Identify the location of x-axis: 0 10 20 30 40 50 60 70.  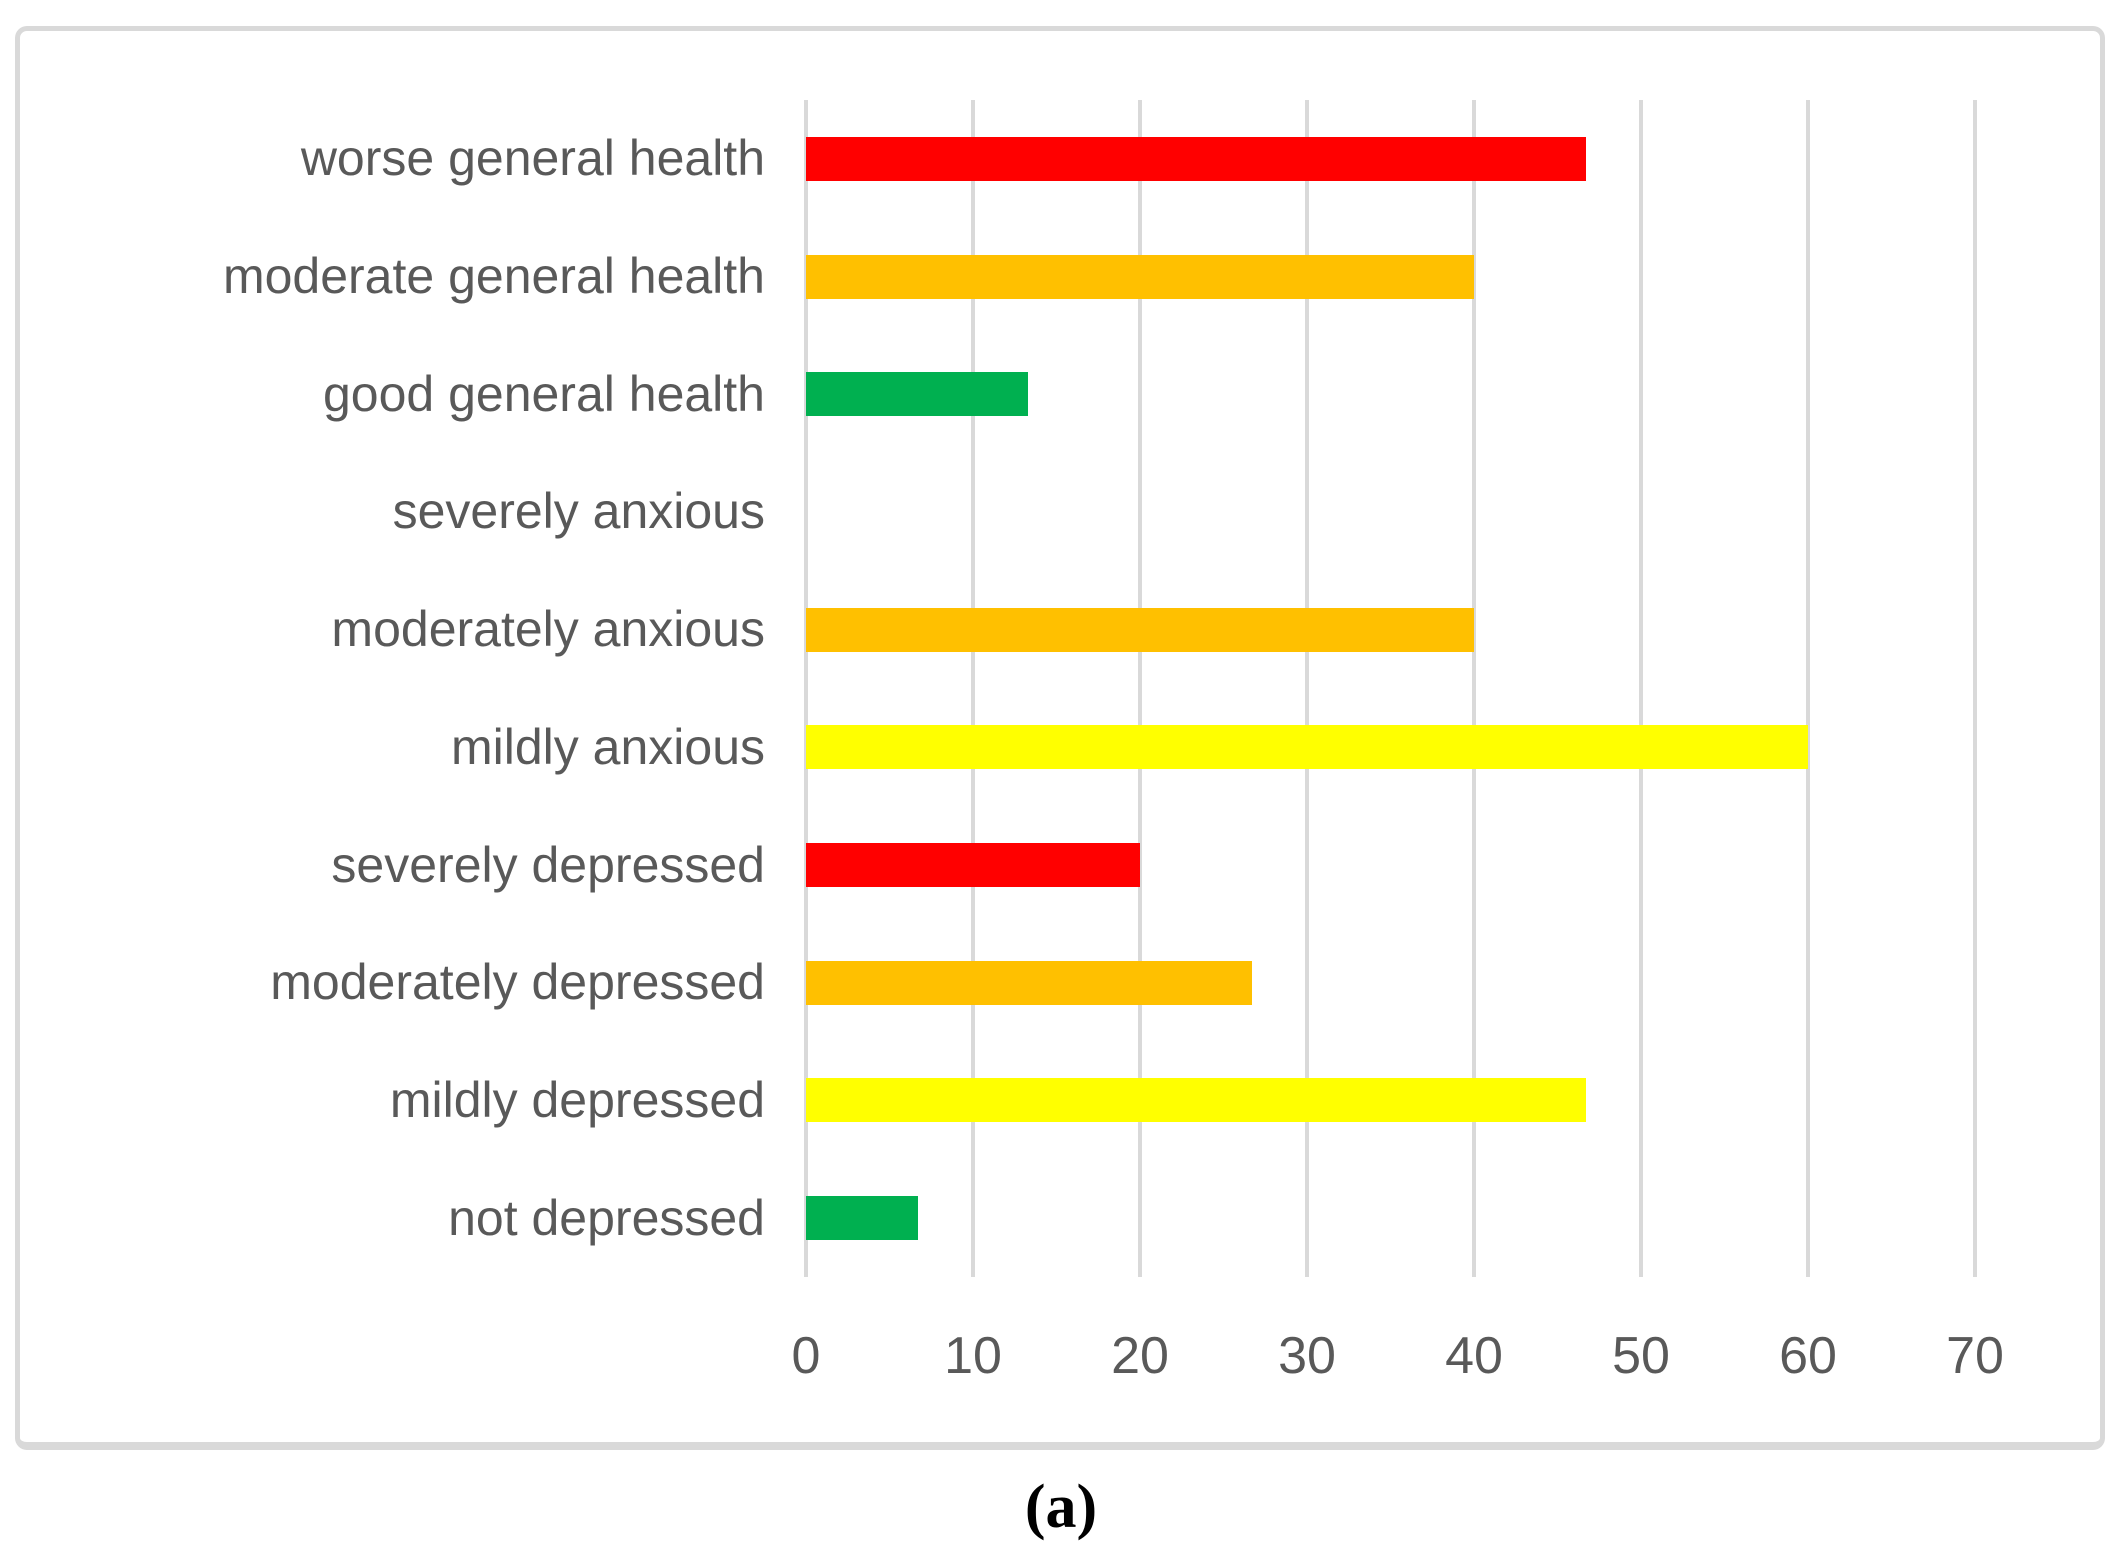
(1398, 1361).